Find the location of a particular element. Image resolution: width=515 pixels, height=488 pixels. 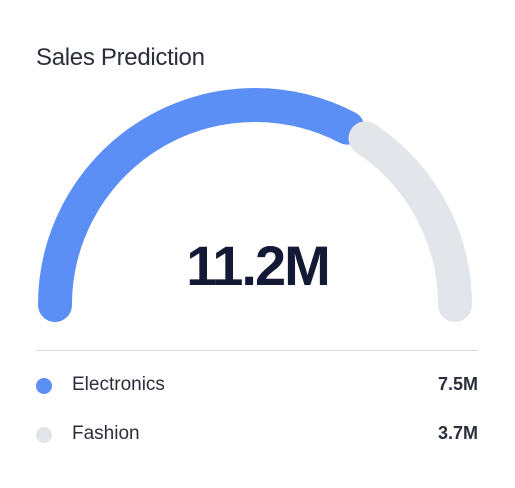

card-title: Sales Prediction is located at coordinates (120, 57).